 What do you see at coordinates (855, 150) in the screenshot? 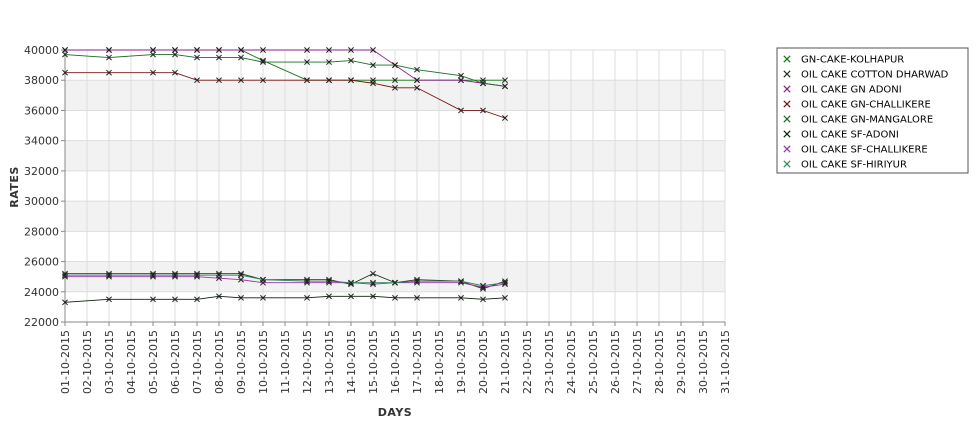
I see `legend-item: OIL CAKE SF-CHALLIKERE` at bounding box center [855, 150].